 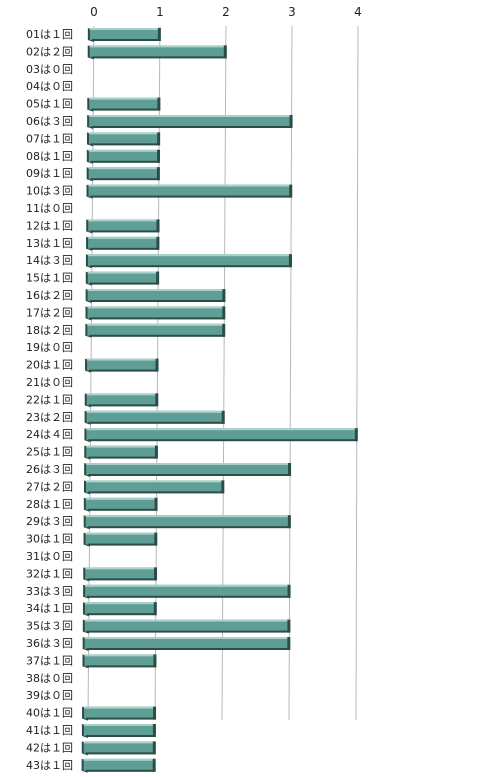 What do you see at coordinates (49, 278) in the screenshot?
I see `category-label: 15は１回` at bounding box center [49, 278].